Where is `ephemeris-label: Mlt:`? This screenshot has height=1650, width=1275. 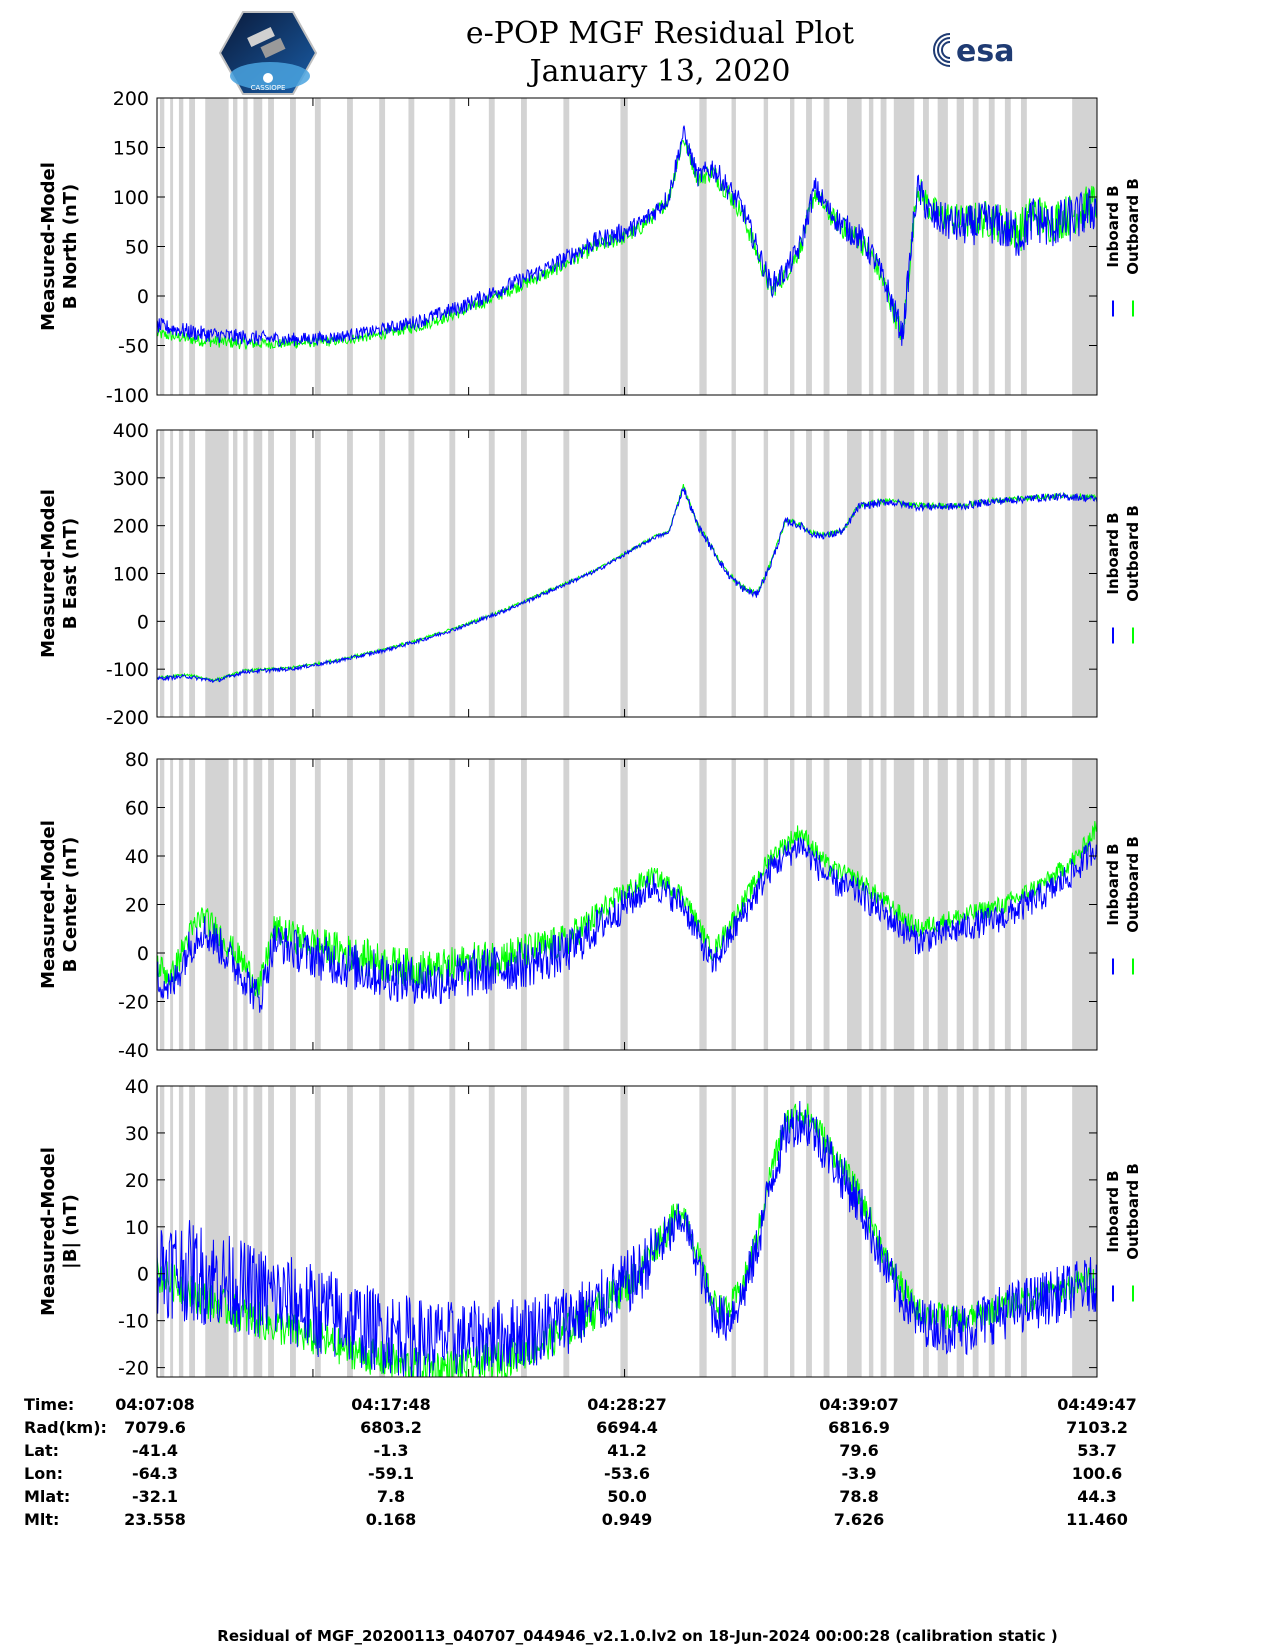 ephemeris-label: Mlt: is located at coordinates (42, 1519).